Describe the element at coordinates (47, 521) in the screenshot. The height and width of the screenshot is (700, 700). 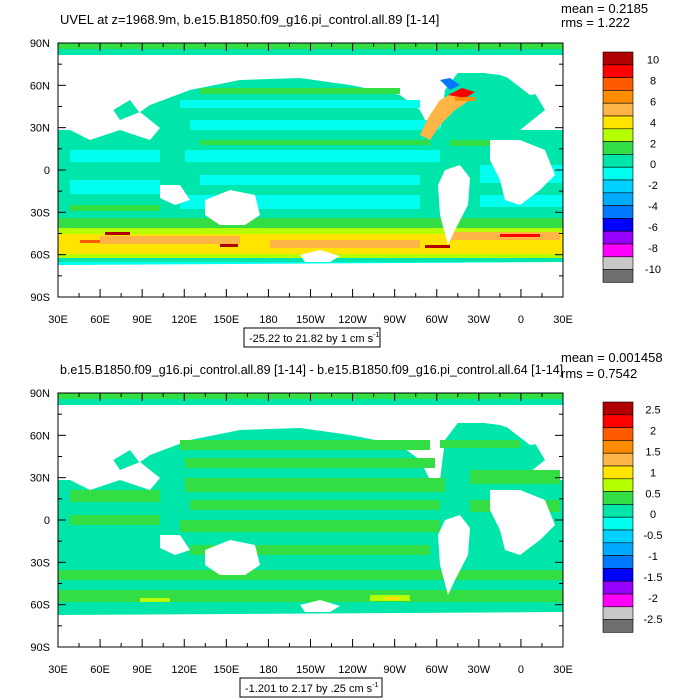
I see `lat-label: 0` at that location.